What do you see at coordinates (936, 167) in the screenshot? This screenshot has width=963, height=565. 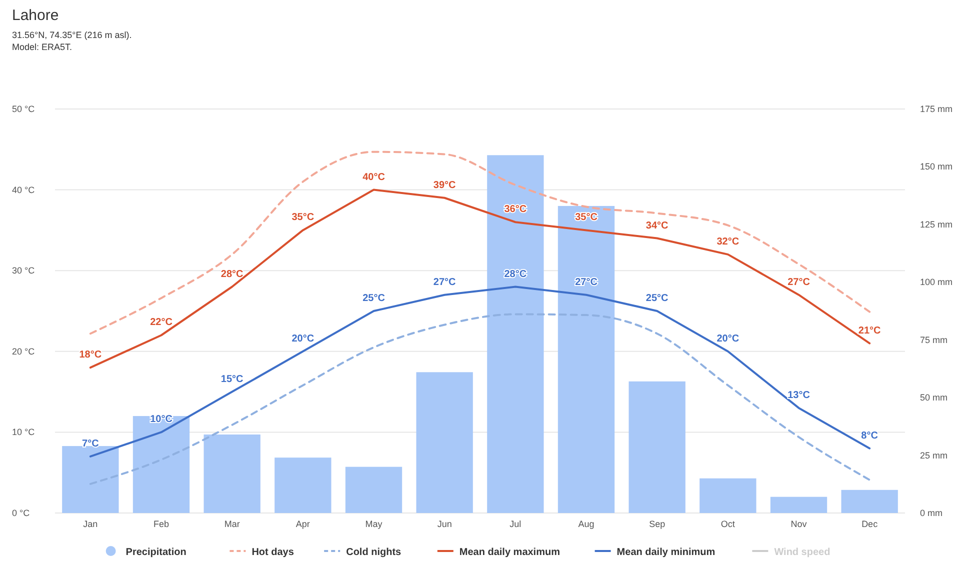 I see `y2-tick-label: 150 mm` at bounding box center [936, 167].